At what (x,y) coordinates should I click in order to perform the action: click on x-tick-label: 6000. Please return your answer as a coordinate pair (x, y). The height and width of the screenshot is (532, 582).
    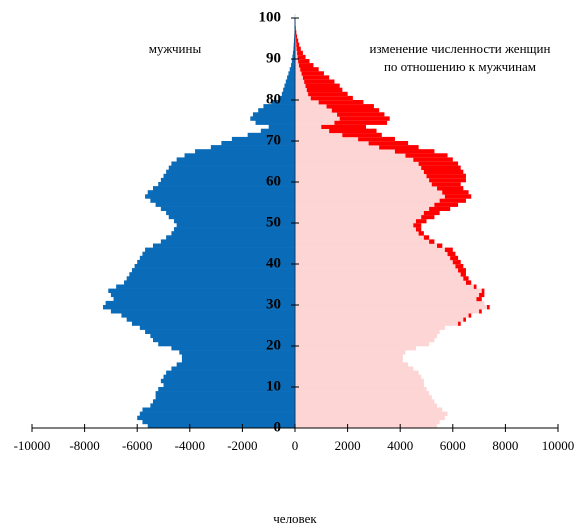
    Looking at the image, I should click on (453, 445).